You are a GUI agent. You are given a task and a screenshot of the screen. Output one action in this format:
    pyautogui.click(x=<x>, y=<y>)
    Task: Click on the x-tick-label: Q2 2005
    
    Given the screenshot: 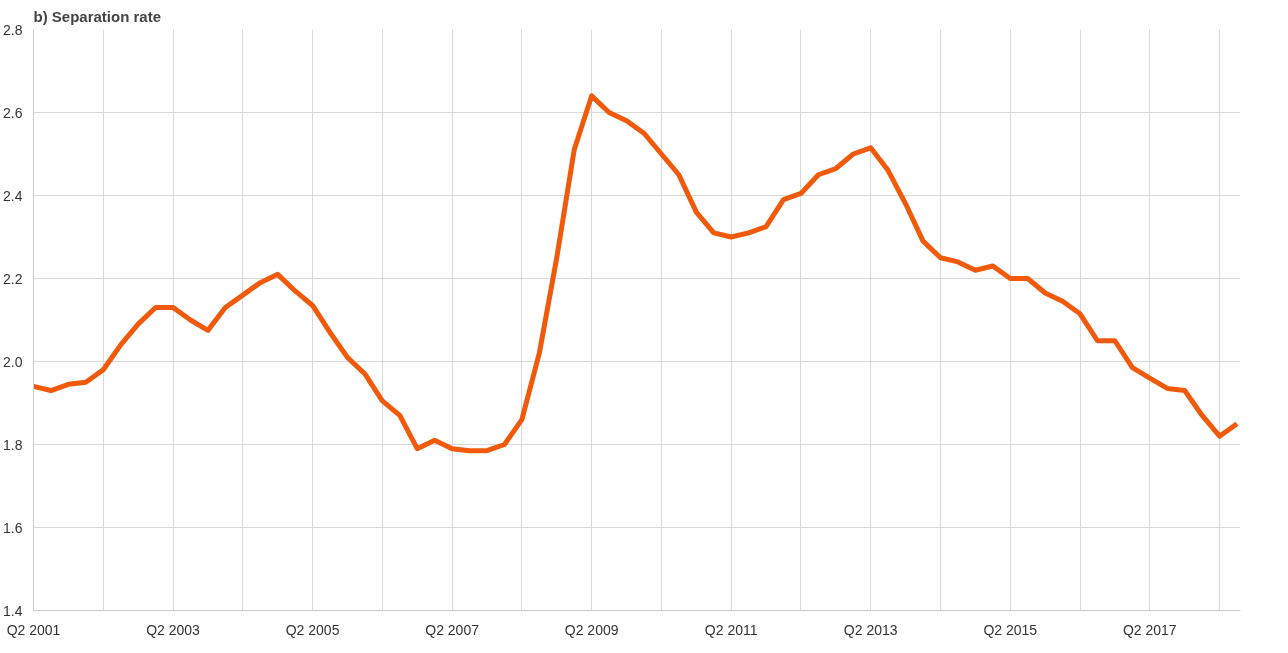 What is the action you would take?
    pyautogui.click(x=312, y=629)
    